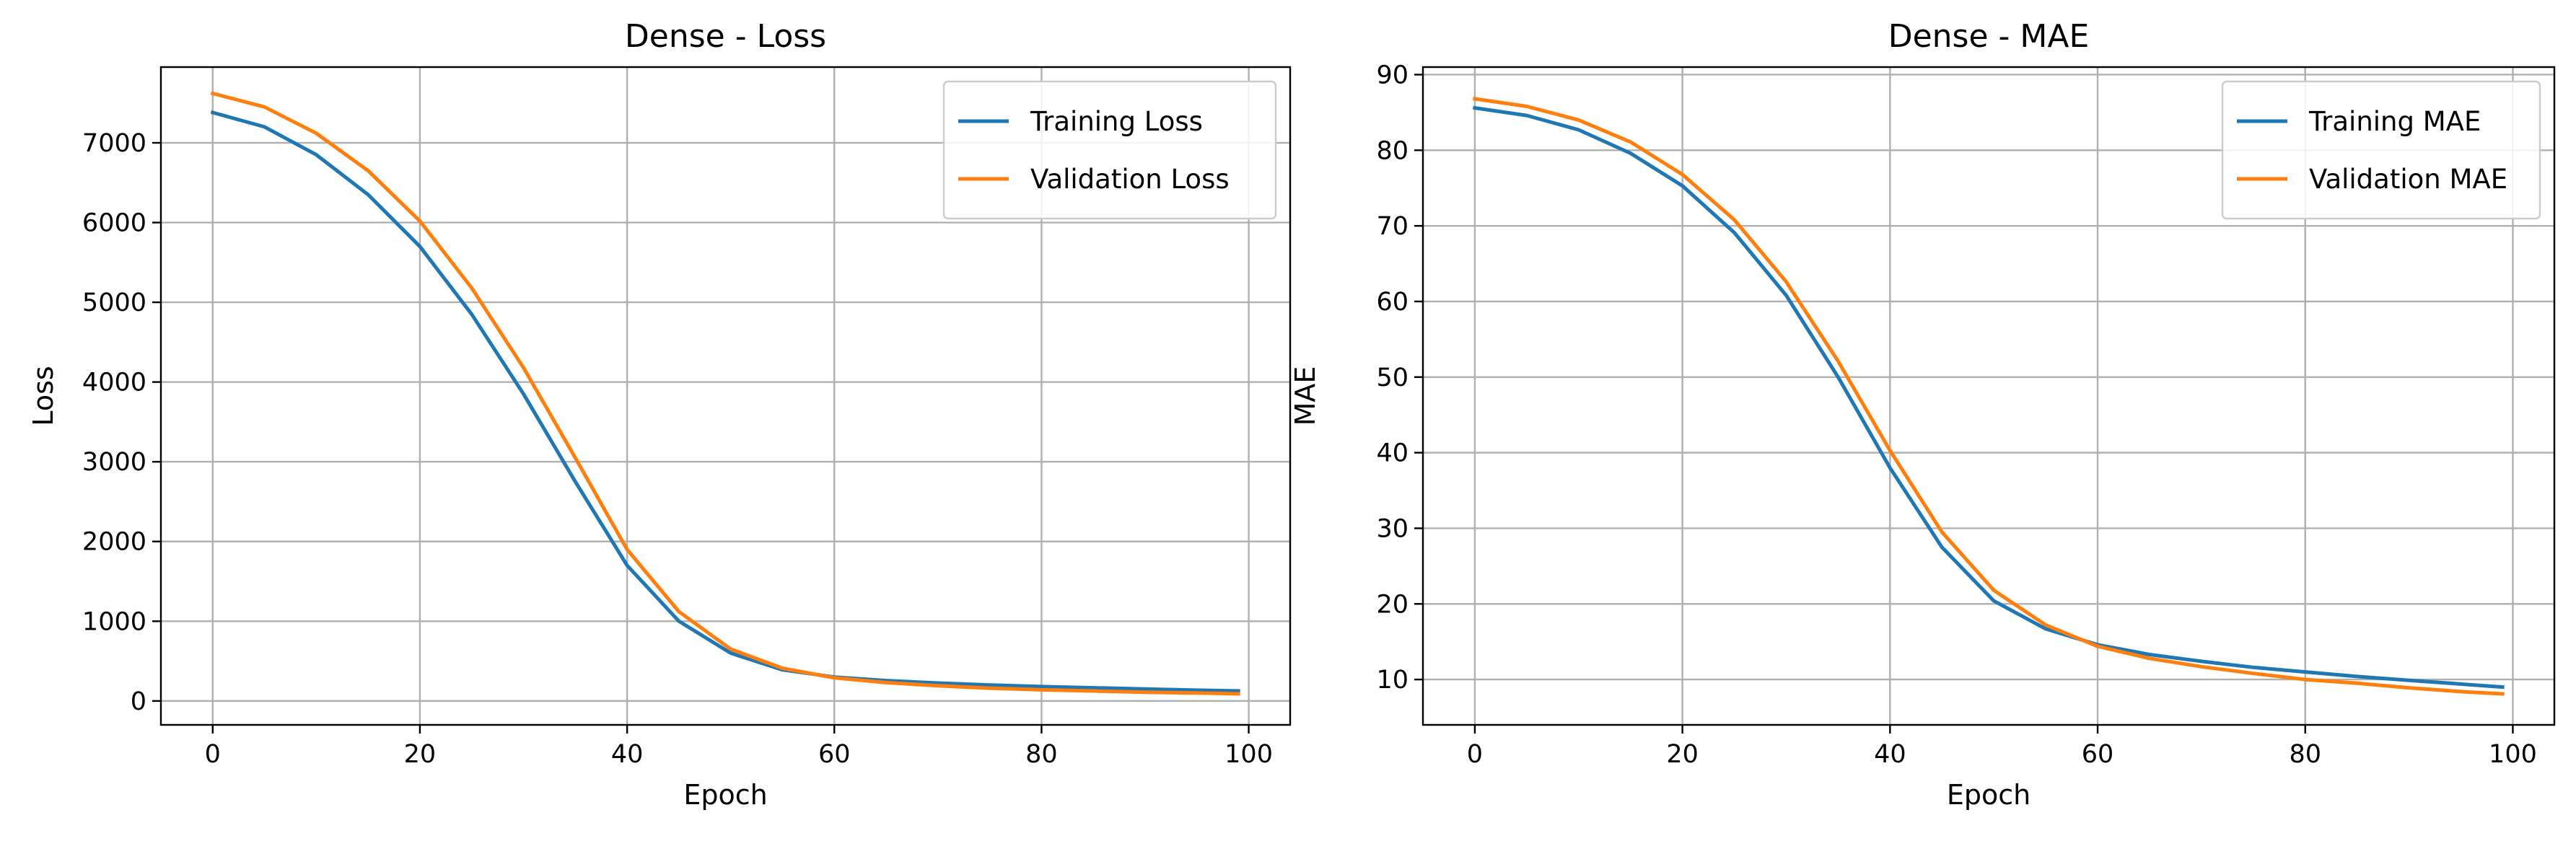  What do you see at coordinates (114, 143) in the screenshot?
I see `y-tick-label: 7000` at bounding box center [114, 143].